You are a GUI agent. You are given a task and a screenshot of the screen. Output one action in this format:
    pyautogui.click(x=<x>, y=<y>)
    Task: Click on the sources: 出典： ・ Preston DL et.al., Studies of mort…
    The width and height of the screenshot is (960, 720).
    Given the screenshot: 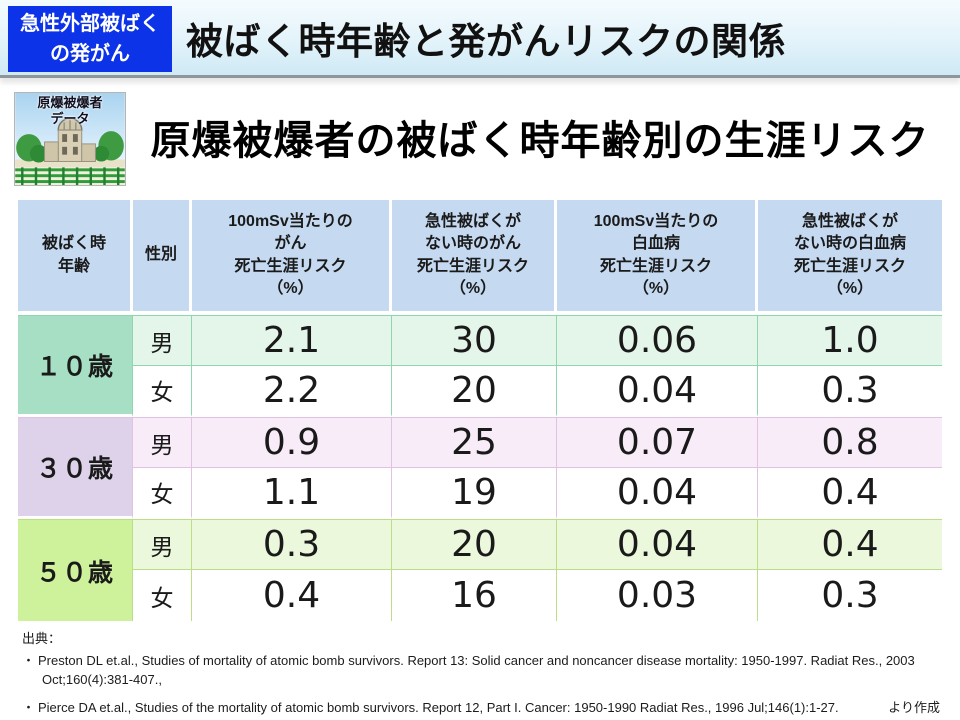 What is the action you would take?
    pyautogui.click(x=481, y=674)
    